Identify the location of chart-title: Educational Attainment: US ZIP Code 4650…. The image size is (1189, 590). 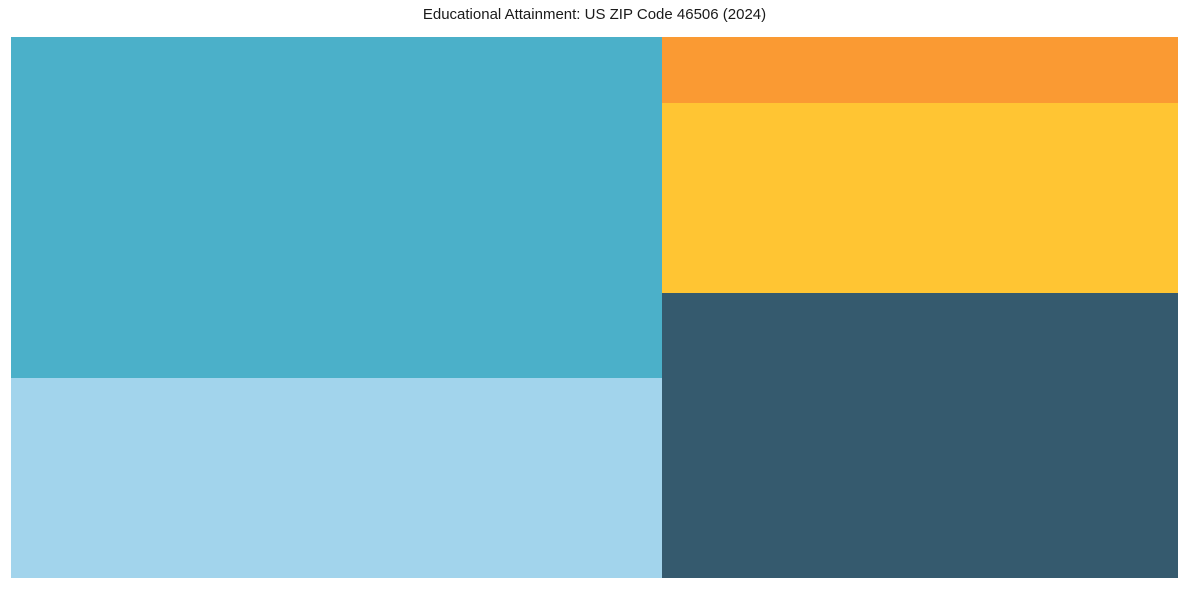
(594, 14).